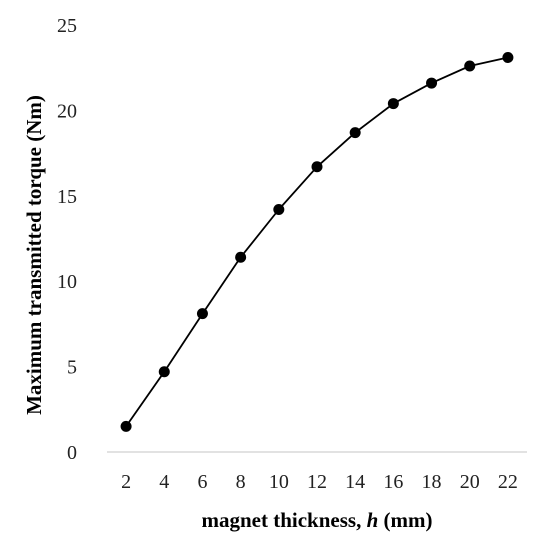  I want to click on y-tick-label: 25, so click(67, 26).